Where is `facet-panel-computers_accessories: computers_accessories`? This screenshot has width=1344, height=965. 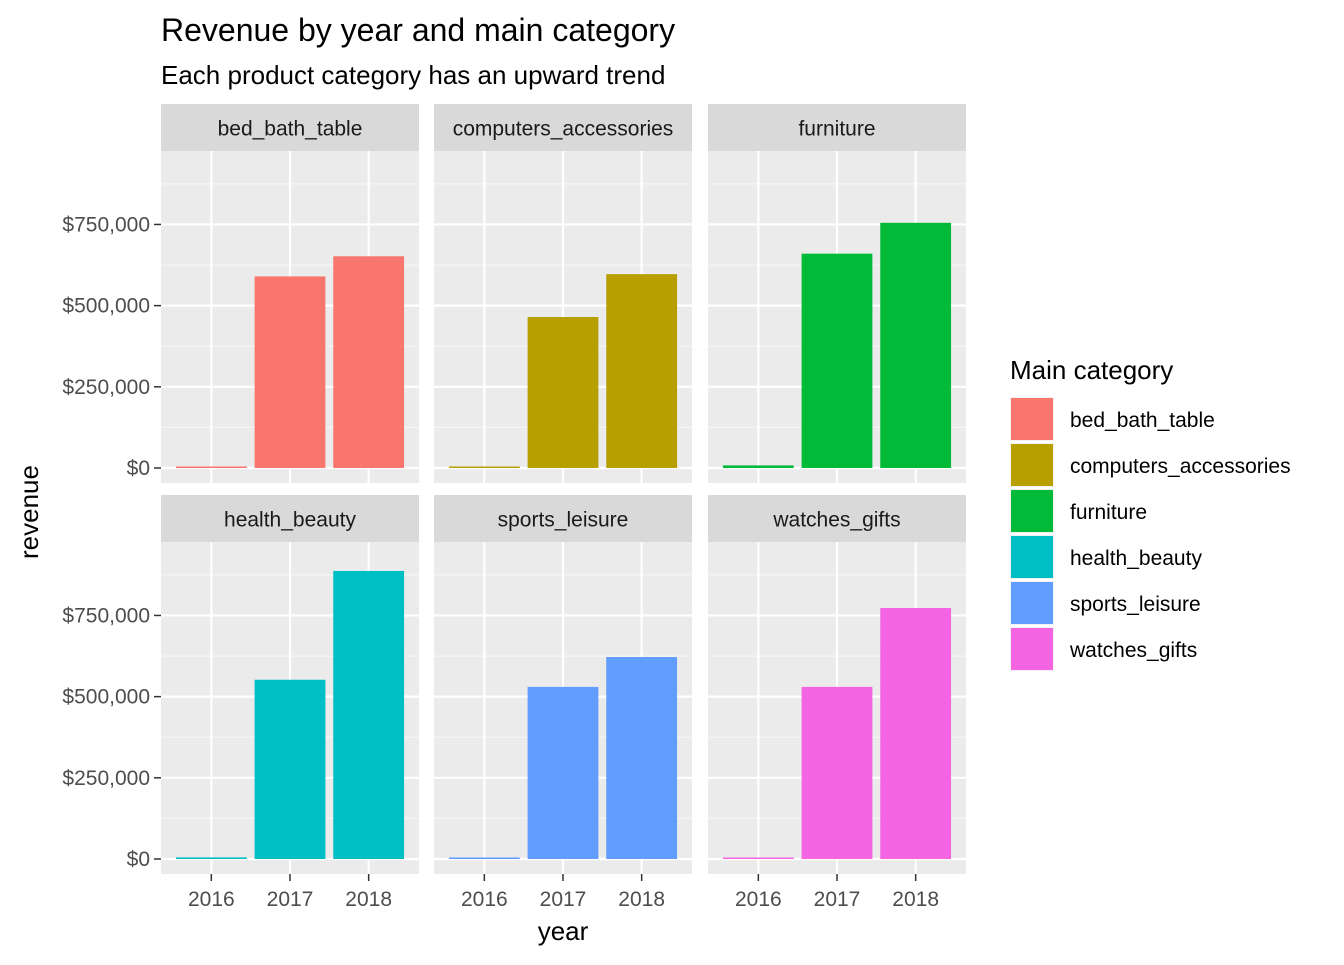
facet-panel-computers_accessories: computers_accessories is located at coordinates (563, 293).